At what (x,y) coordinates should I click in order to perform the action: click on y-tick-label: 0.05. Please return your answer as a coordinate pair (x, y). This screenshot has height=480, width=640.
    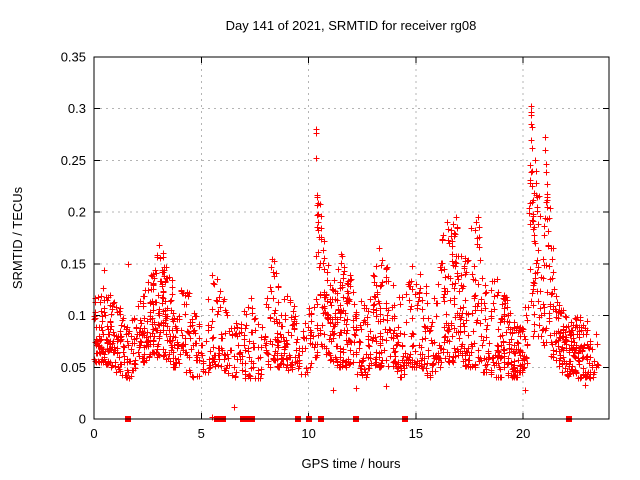
    Looking at the image, I should click on (73, 367).